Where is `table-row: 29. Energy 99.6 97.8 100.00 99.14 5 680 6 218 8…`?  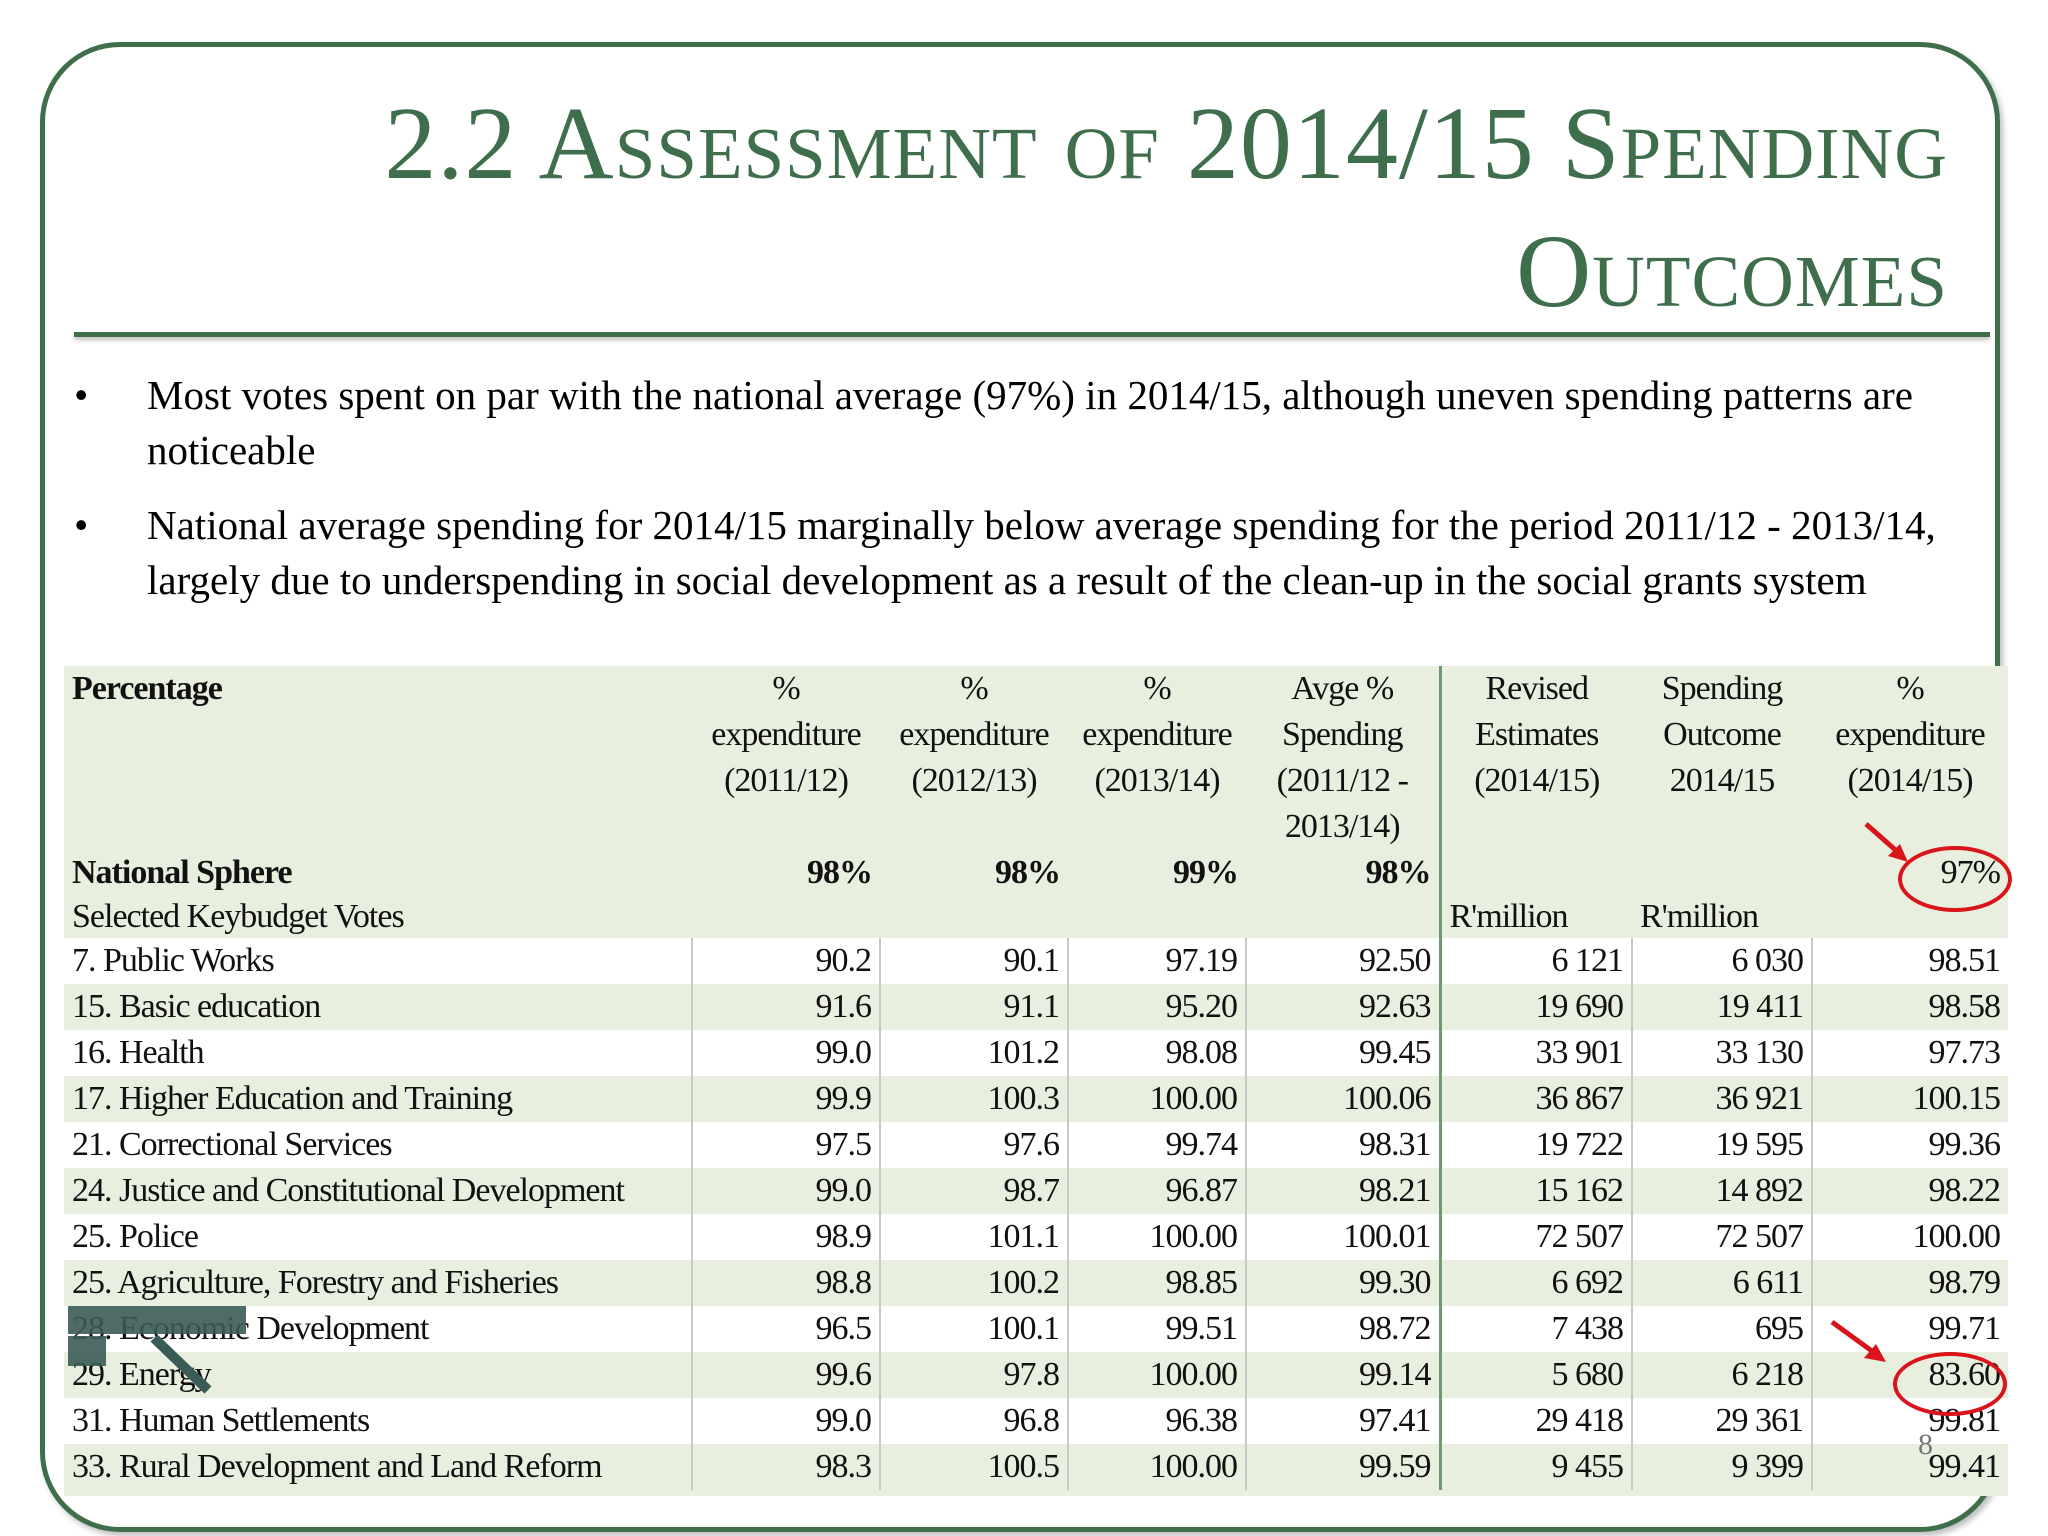
table-row: 29. Energy 99.6 97.8 100.00 99.14 5 680 6 218 8… is located at coordinates (1036, 1375).